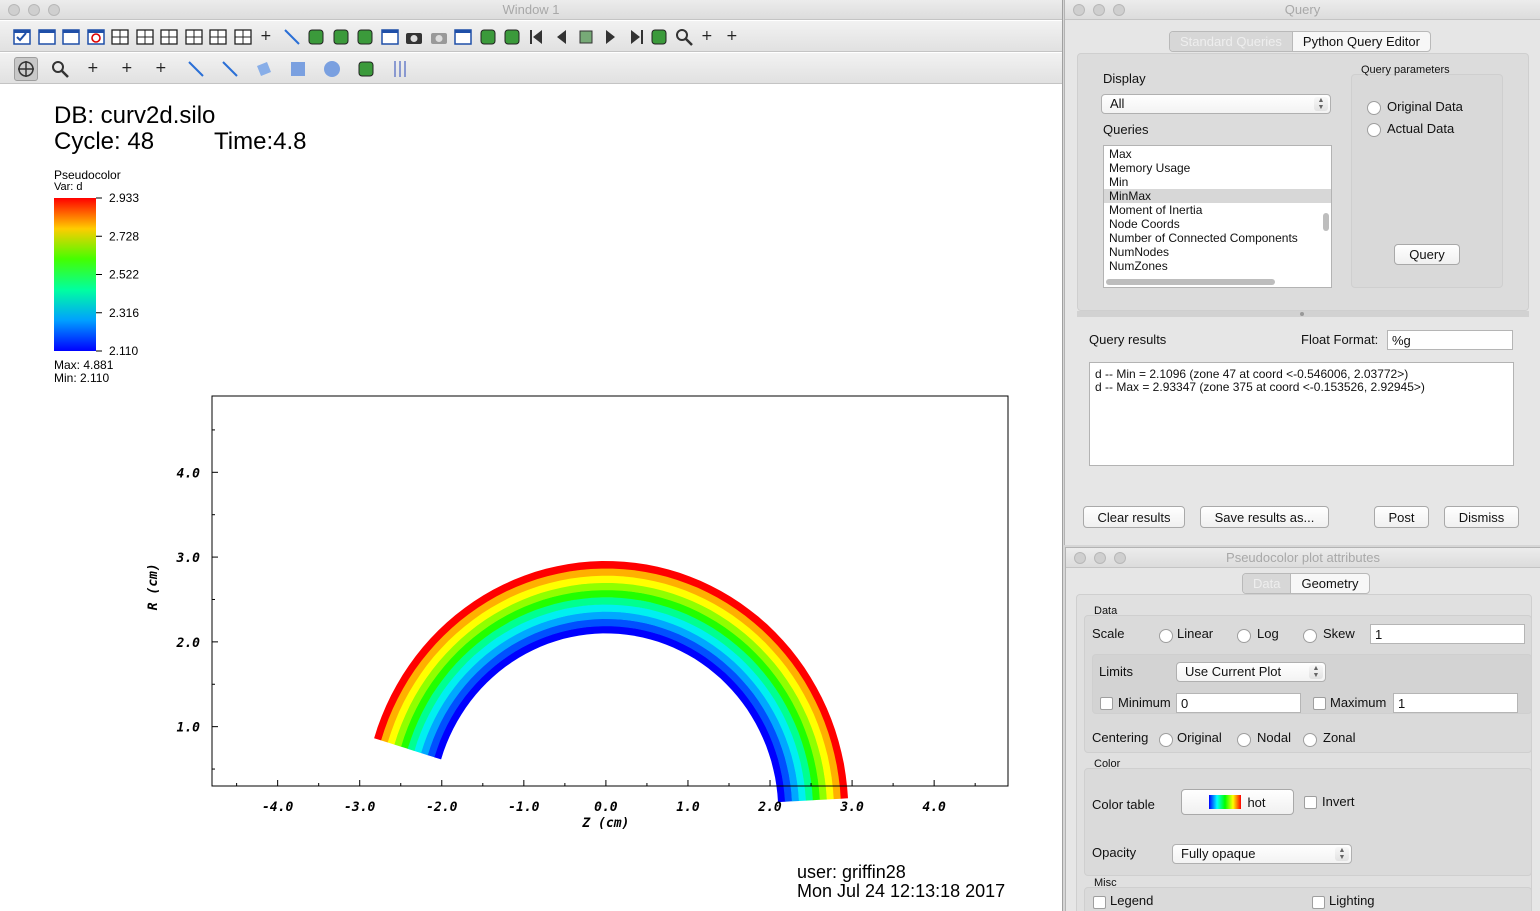  I want to click on query-list-item: Max, so click(1120, 154).